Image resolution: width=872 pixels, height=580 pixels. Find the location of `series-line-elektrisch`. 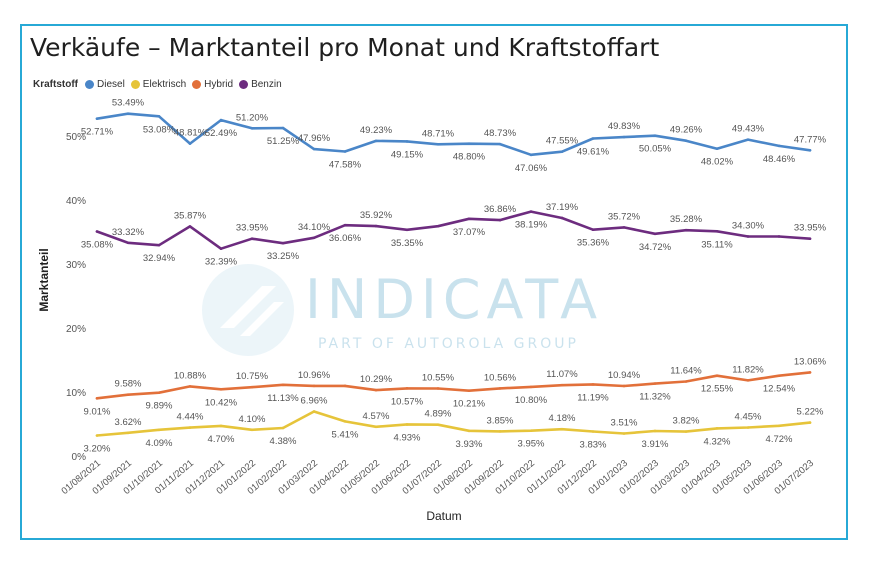

series-line-elektrisch is located at coordinates (453, 423).